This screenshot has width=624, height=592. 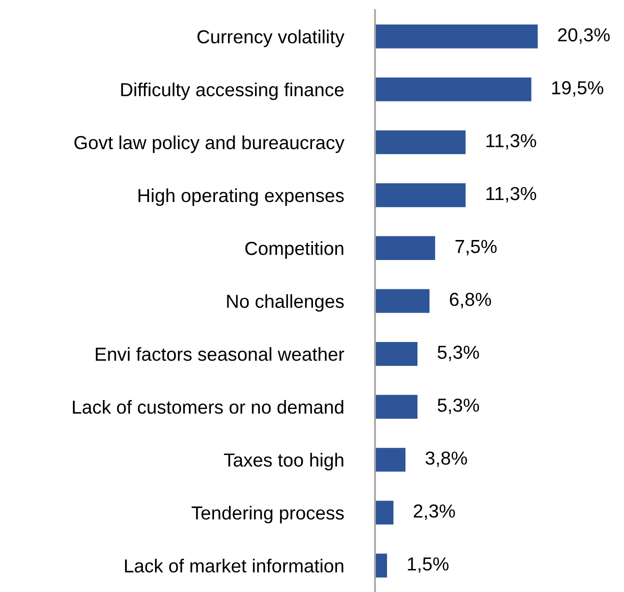 What do you see at coordinates (446, 459) in the screenshot?
I see `data-label: 3,8%` at bounding box center [446, 459].